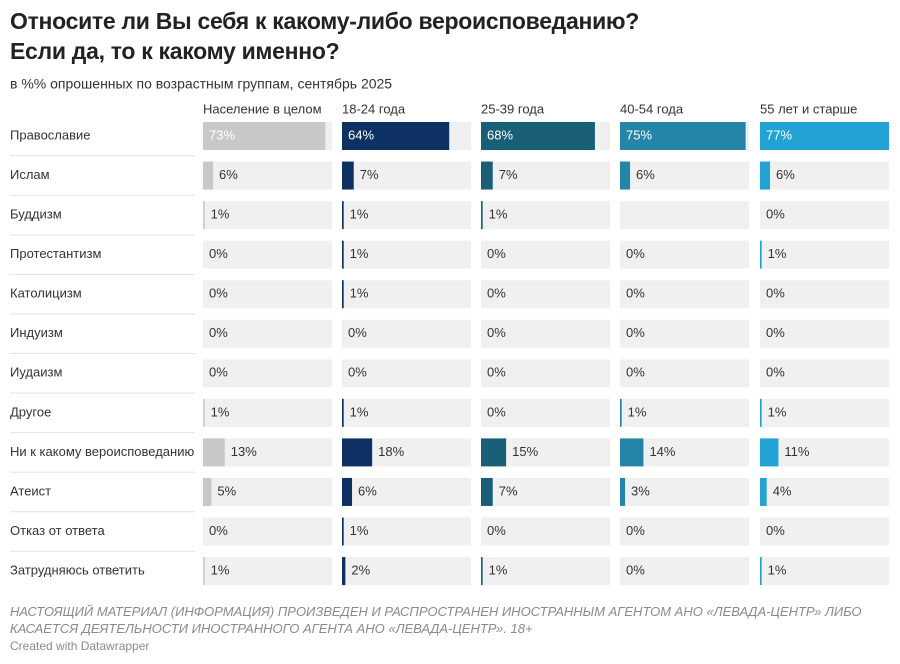  Describe the element at coordinates (36, 332) in the screenshot. I see `category-label: Индуизм` at that location.